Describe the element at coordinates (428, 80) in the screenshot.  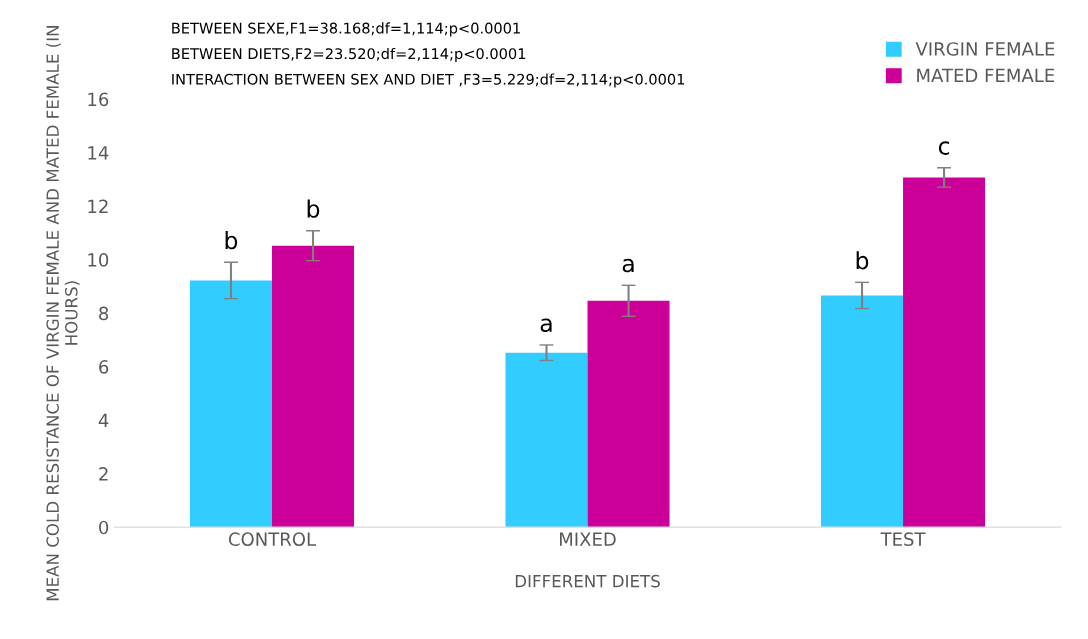
I see `text: INTERACTION BETWEEN SEX AND DIET ,F3=5.229;df=2,114;p<0.0001` at that location.